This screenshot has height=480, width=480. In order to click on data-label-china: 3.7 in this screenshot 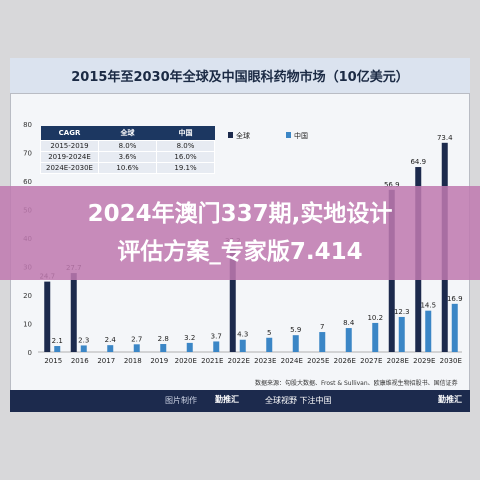, I will do `click(216, 336)`.